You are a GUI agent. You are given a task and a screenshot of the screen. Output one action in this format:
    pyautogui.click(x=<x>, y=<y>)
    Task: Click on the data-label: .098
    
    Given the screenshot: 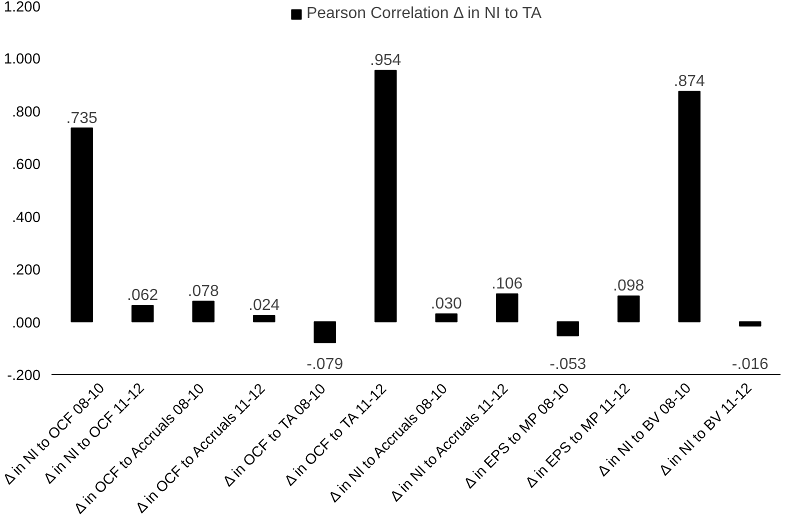 What is the action you would take?
    pyautogui.click(x=628, y=286)
    